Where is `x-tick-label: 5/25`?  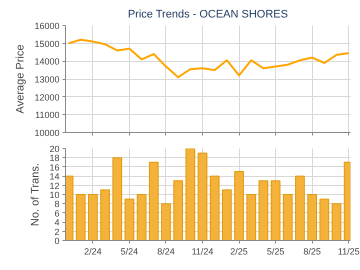 x-tick-label: 5/25 is located at coordinates (275, 251).